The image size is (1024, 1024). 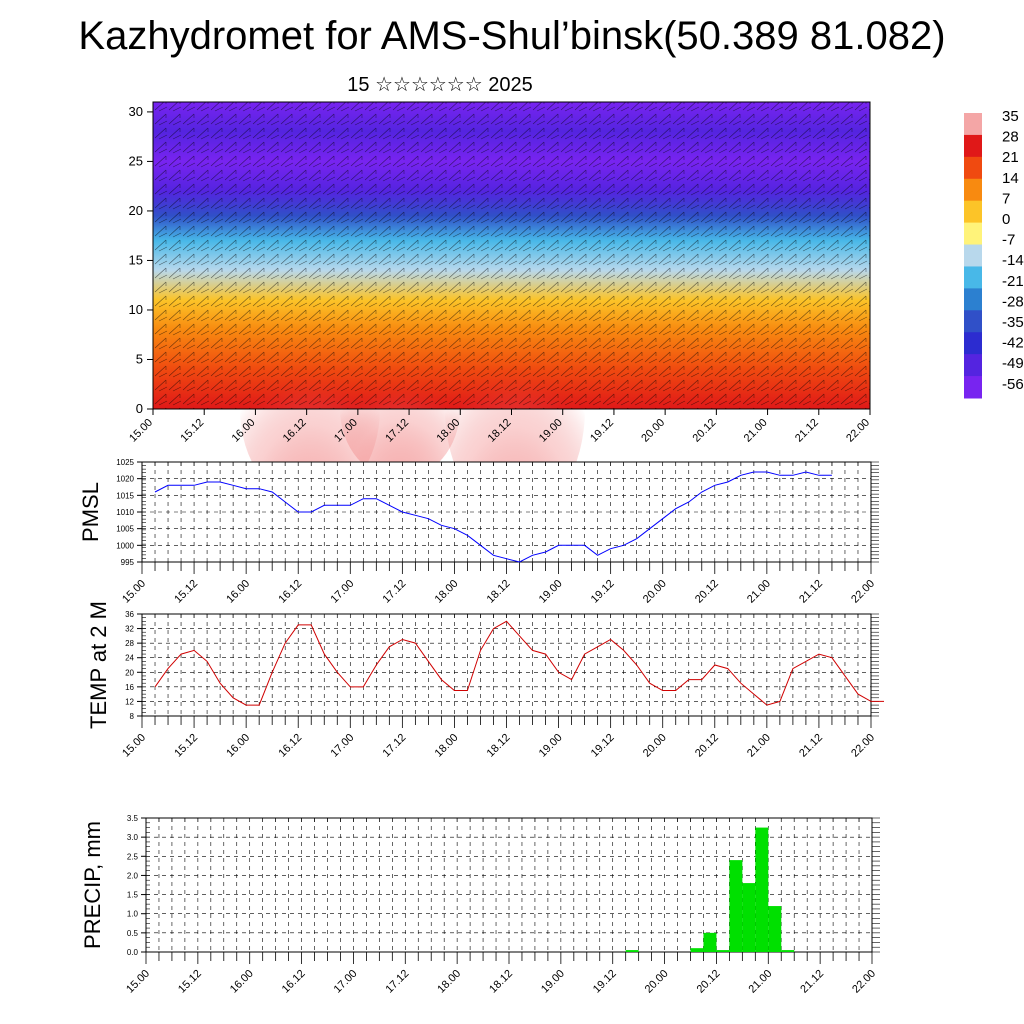 What do you see at coordinates (133, 875) in the screenshot?
I see `precip-y-tick-label: 2.0` at bounding box center [133, 875].